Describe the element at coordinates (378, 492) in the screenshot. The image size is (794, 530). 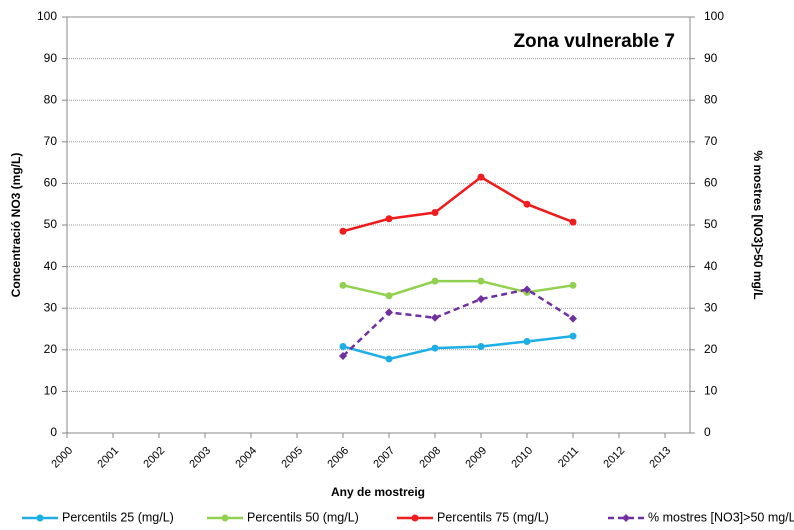
I see `x-axis-label: Any de mostreig` at that location.